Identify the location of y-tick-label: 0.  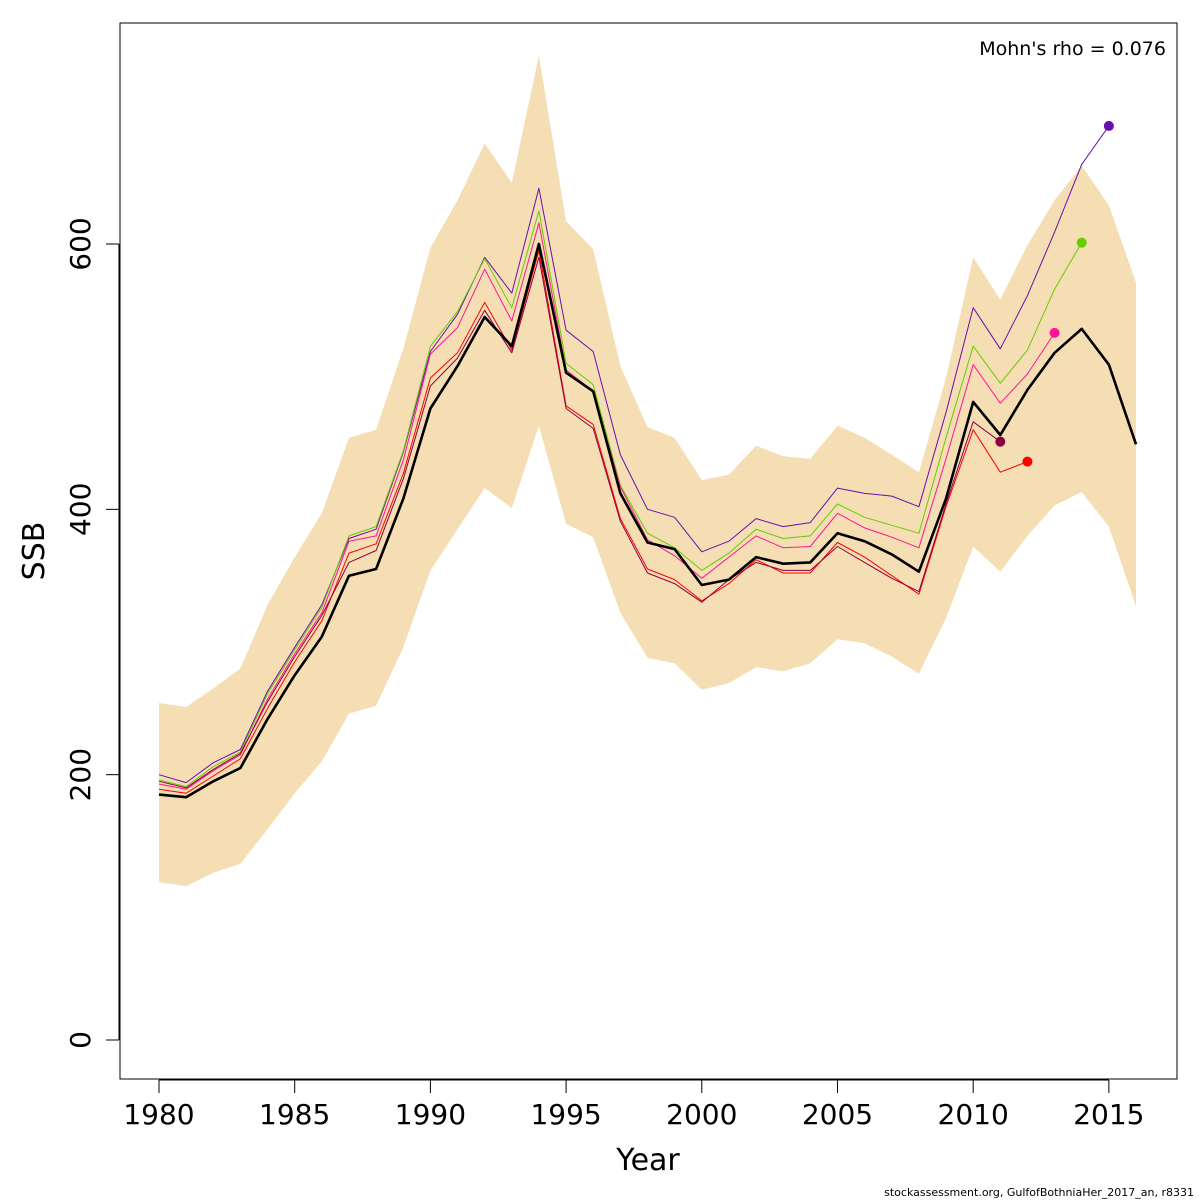
(80, 1040).